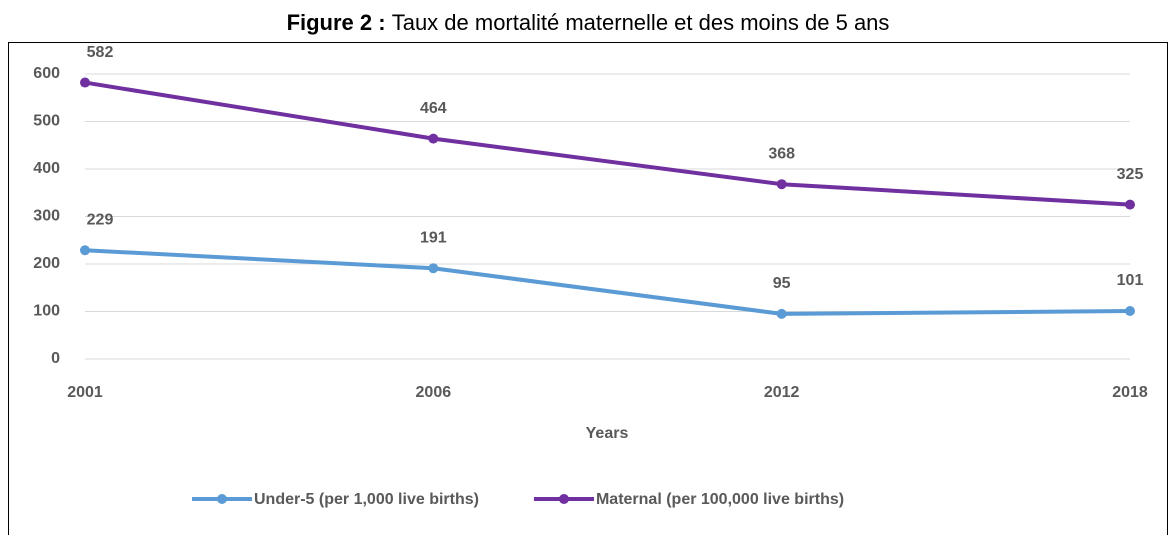 This screenshot has height=535, width=1176. Describe the element at coordinates (85, 392) in the screenshot. I see `x-tick-label: 2001` at that location.